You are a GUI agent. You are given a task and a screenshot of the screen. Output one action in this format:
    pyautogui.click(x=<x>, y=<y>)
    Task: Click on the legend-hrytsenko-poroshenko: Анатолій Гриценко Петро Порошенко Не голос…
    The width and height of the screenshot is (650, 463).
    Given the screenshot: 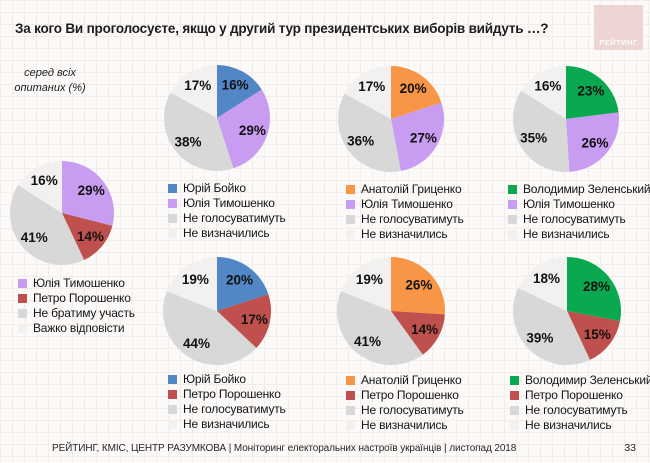 What is the action you would take?
    pyautogui.click(x=405, y=403)
    